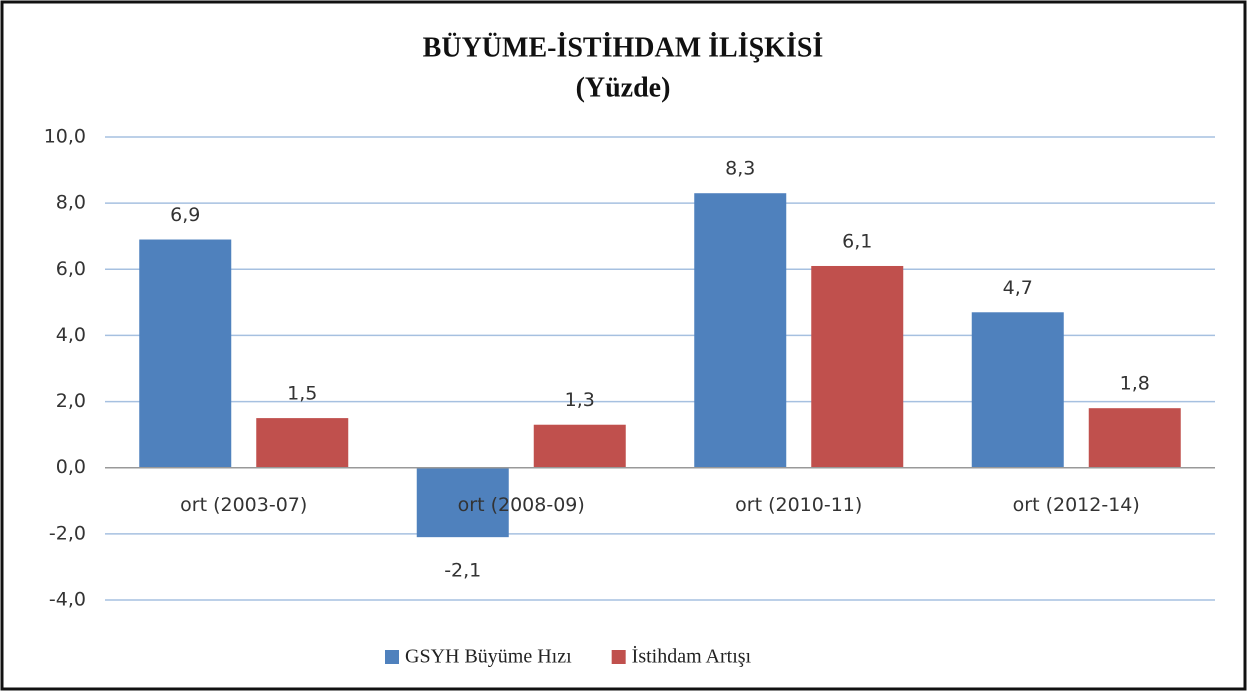 Image resolution: width=1247 pixels, height=691 pixels. I want to click on data-label: -2,1, so click(462, 571).